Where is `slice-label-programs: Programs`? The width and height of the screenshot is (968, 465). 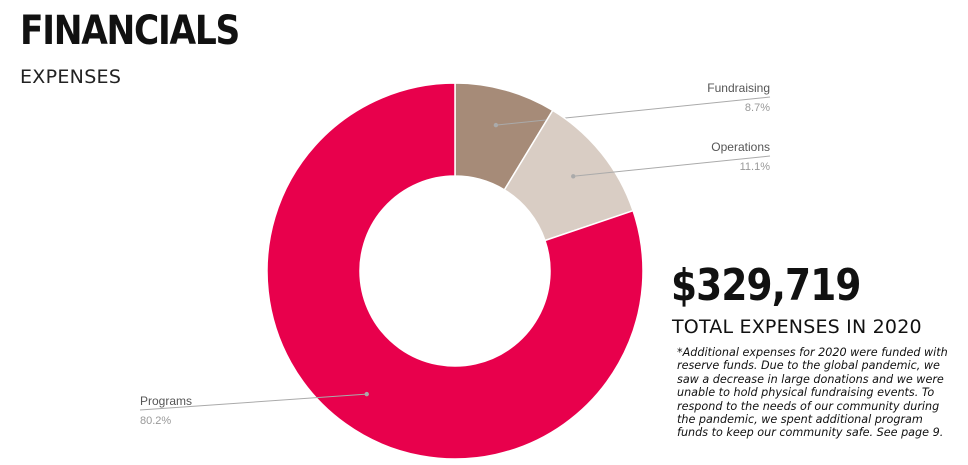
slice-label-programs: Programs is located at coordinates (166, 401).